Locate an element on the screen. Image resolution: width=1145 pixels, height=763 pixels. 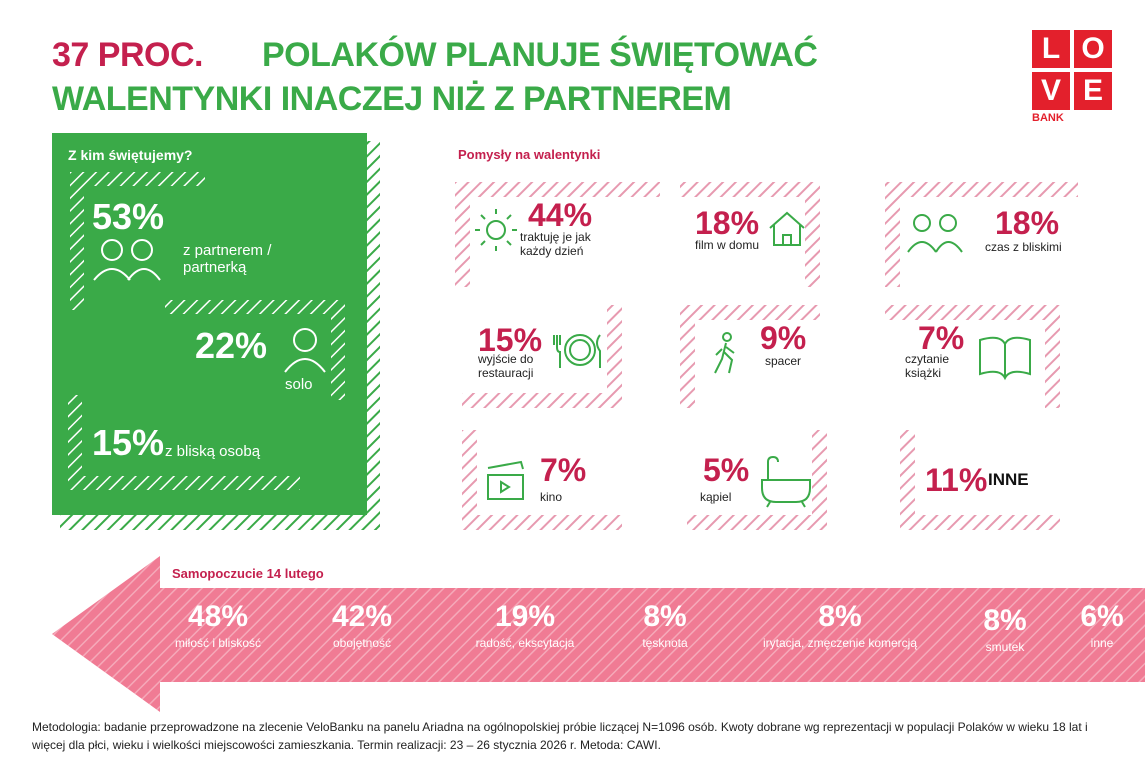
logo-letter: V is located at coordinates (1050, 90).